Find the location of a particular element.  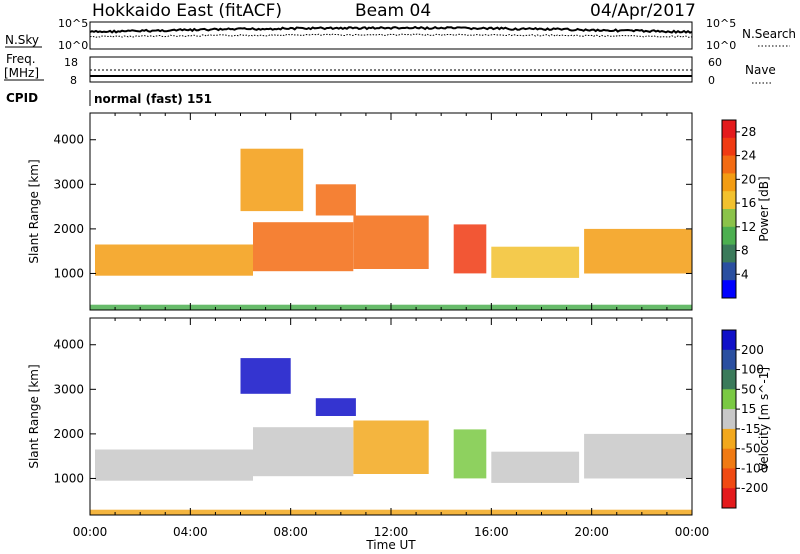

colorbar-tick-label: 4 is located at coordinates (745, 274).